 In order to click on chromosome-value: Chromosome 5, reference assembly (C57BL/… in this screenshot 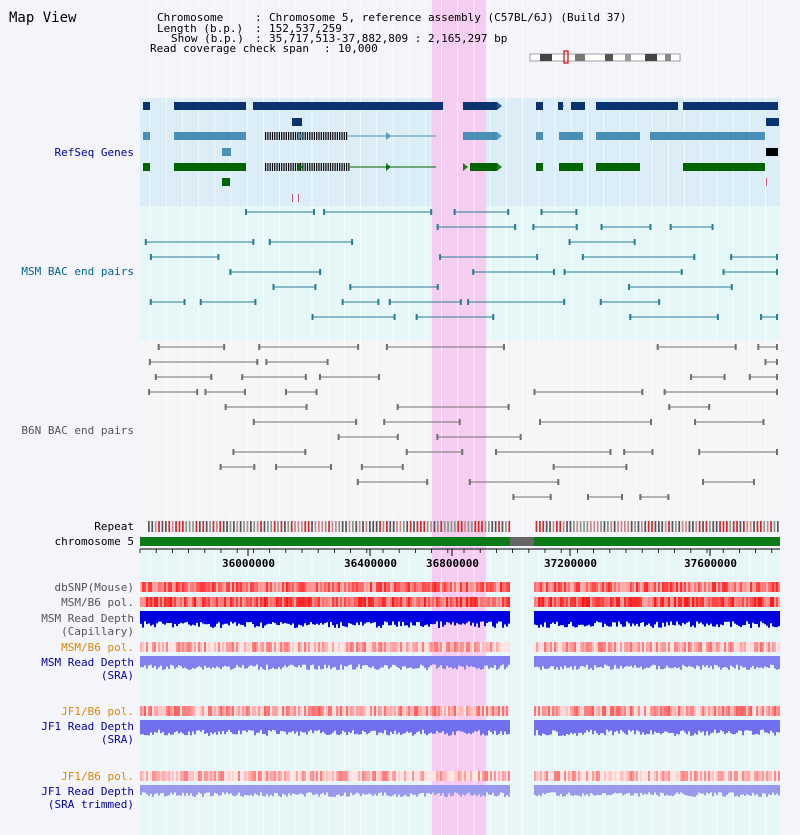, I will do `click(448, 17)`.